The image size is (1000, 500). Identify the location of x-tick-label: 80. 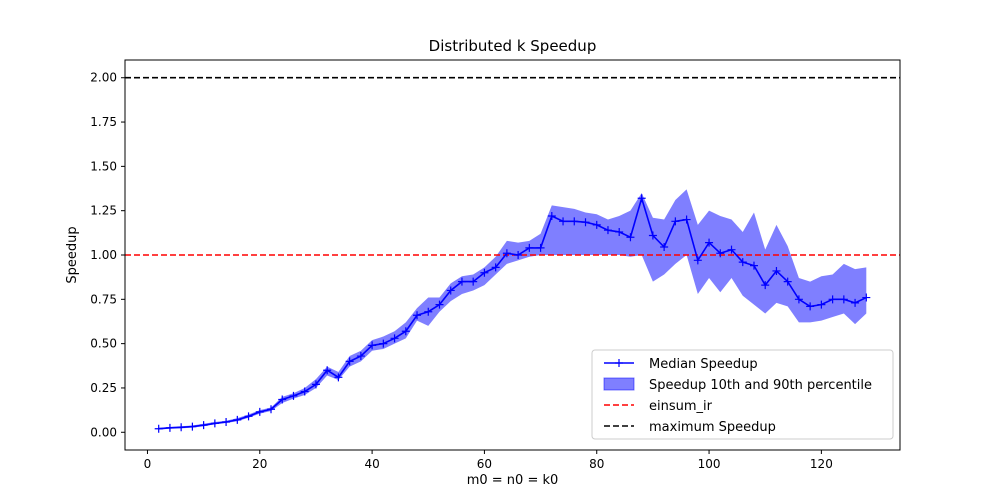
(596, 464).